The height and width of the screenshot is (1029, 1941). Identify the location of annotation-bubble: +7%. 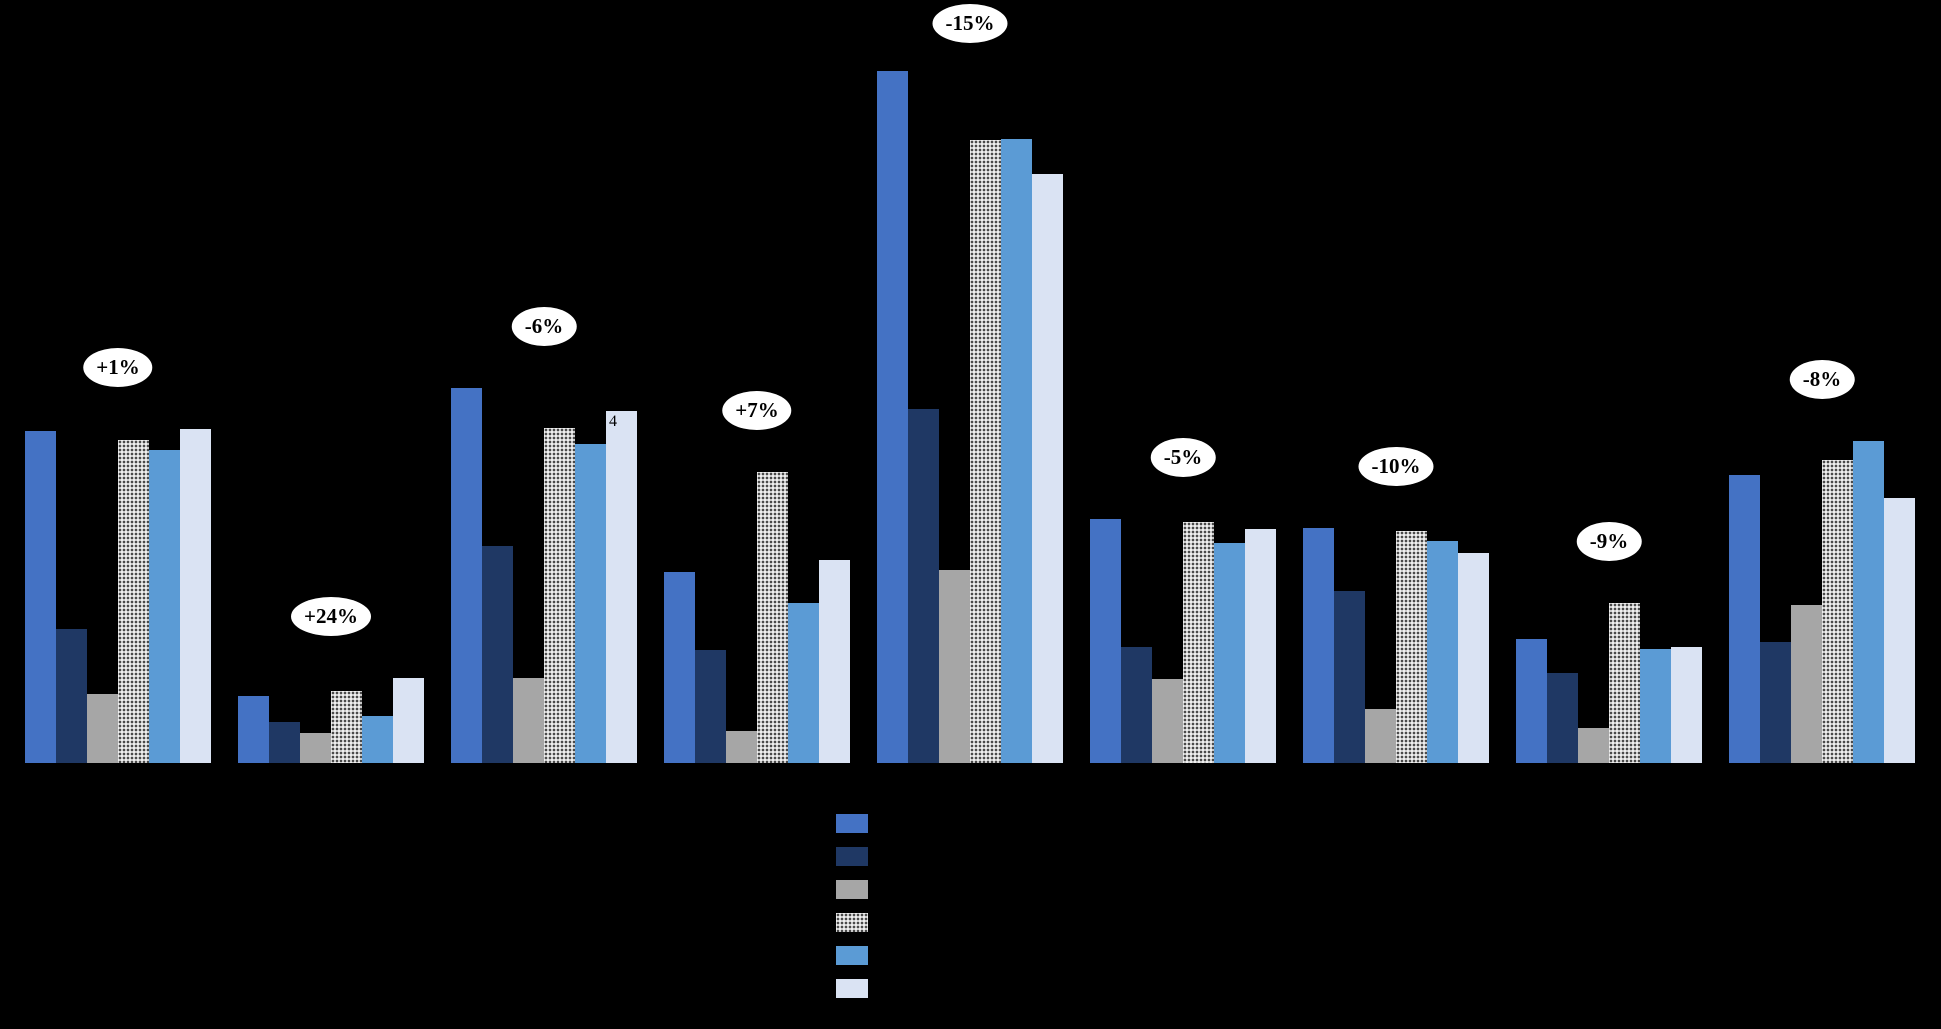
(757, 410).